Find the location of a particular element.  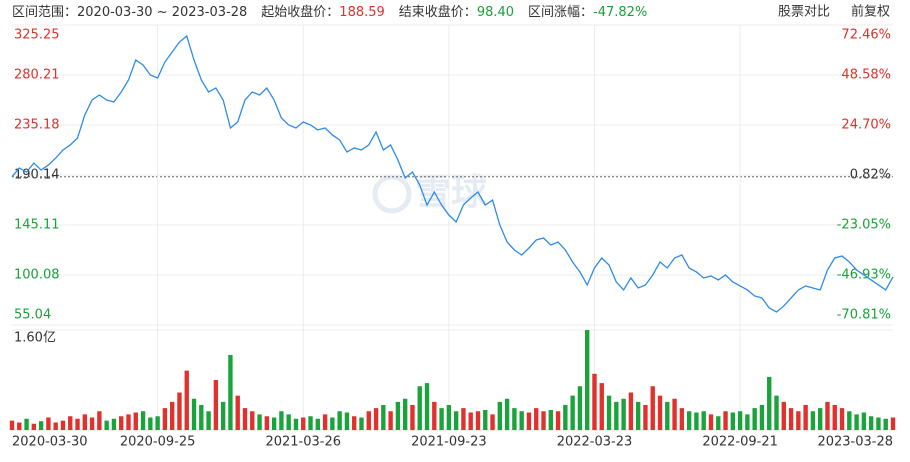

y-tick-label: 280.21 is located at coordinates (37, 75).